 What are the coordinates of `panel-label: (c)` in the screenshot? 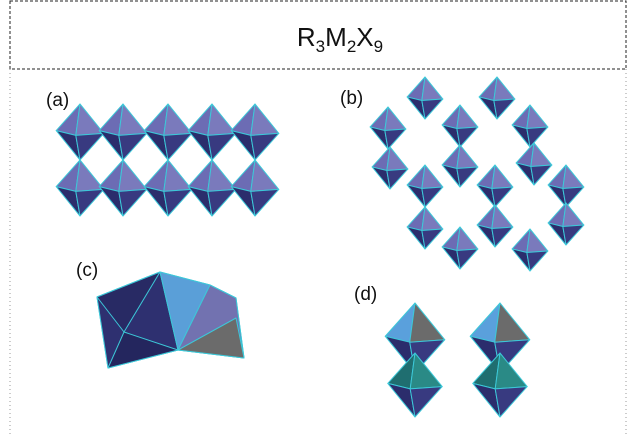 It's located at (87, 270).